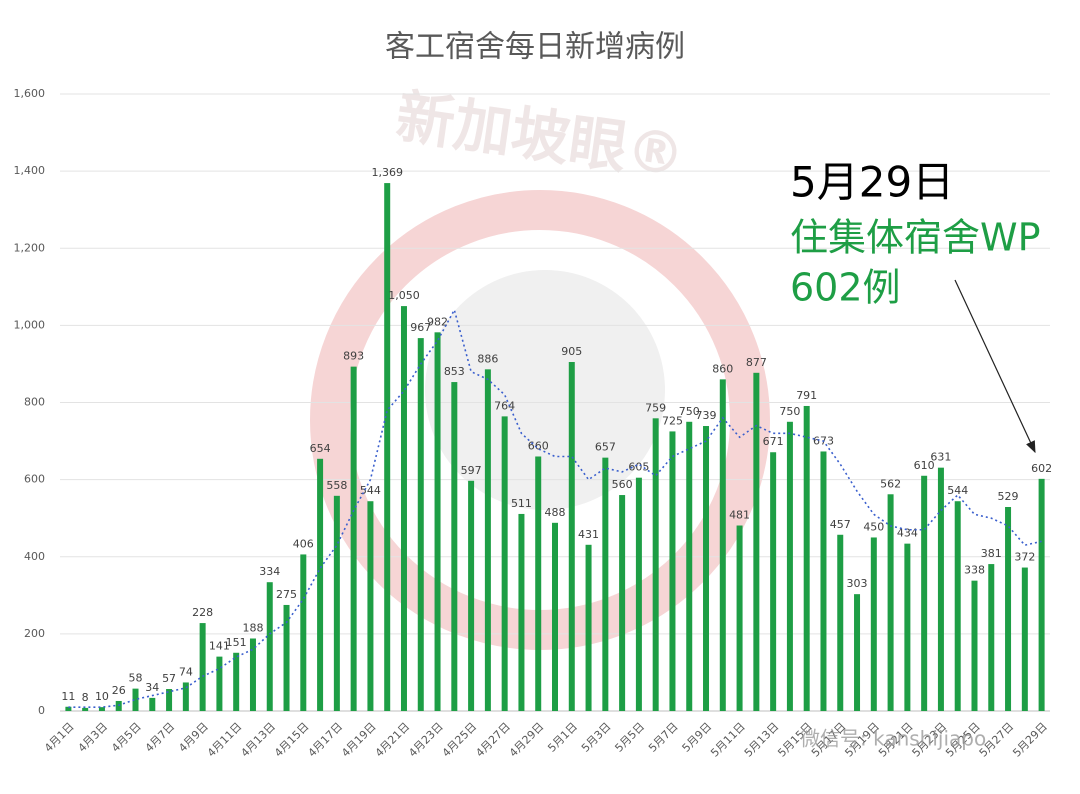 The height and width of the screenshot is (794, 1080). What do you see at coordinates (460, 740) in the screenshot?
I see `x-tick-label: 4月25日` at bounding box center [460, 740].